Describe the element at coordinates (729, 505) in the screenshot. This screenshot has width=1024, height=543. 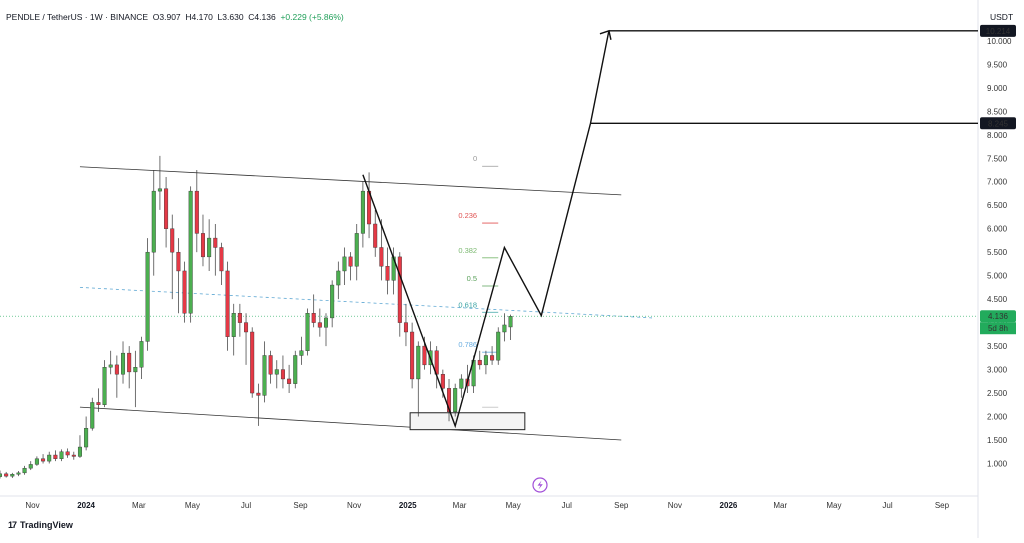
I see `x-tick-label: 2026` at that location.